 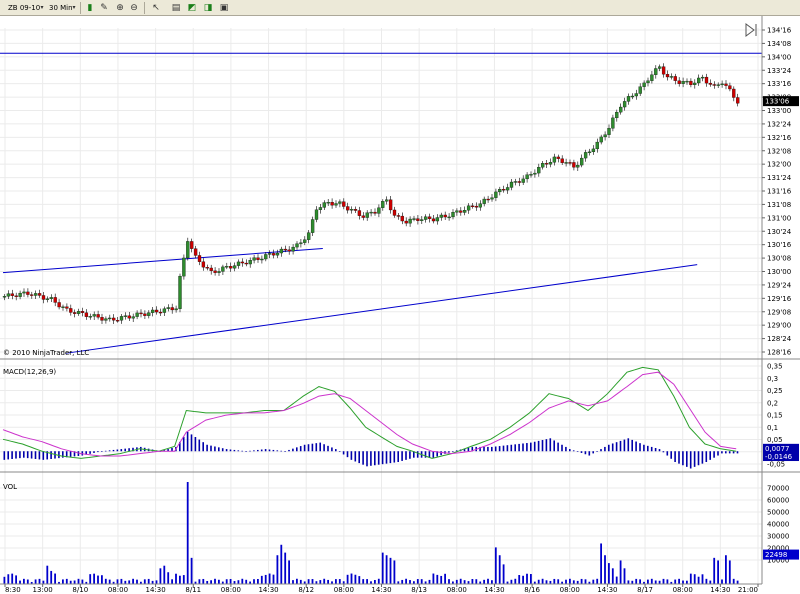 What do you see at coordinates (46, 353) in the screenshot?
I see `copyright-label: © 2010 NinjaTrader, LLC` at bounding box center [46, 353].